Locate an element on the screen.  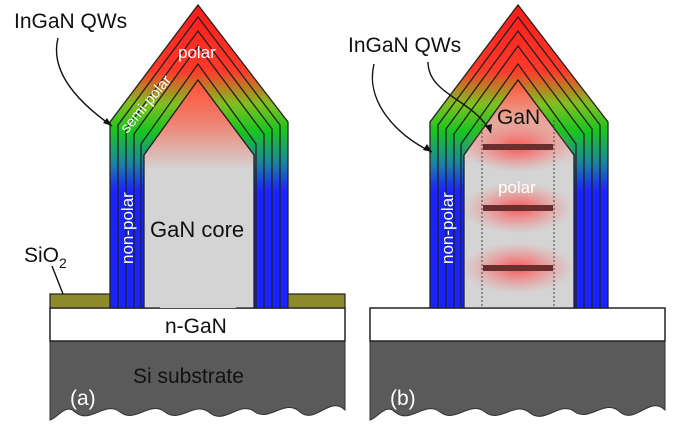
label-ingan-qws-b: InGaN QWs is located at coordinates (404, 45).